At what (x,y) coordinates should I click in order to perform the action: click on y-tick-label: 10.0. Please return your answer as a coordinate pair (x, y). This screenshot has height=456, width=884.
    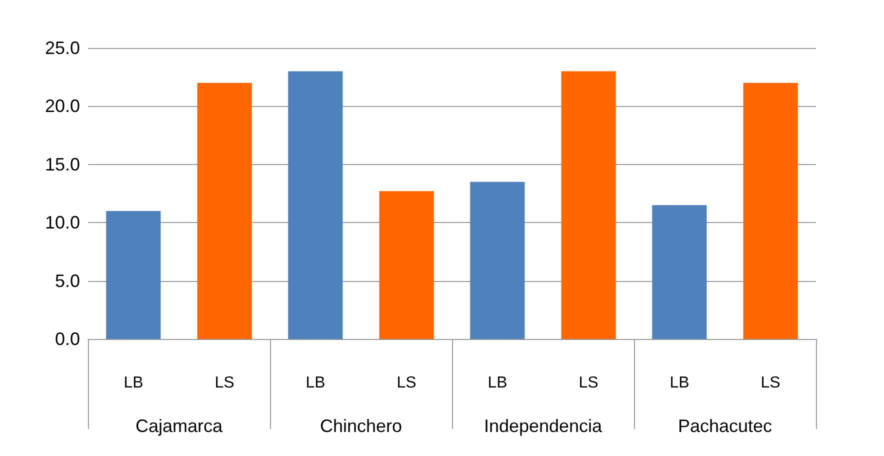
    Looking at the image, I should click on (62, 222).